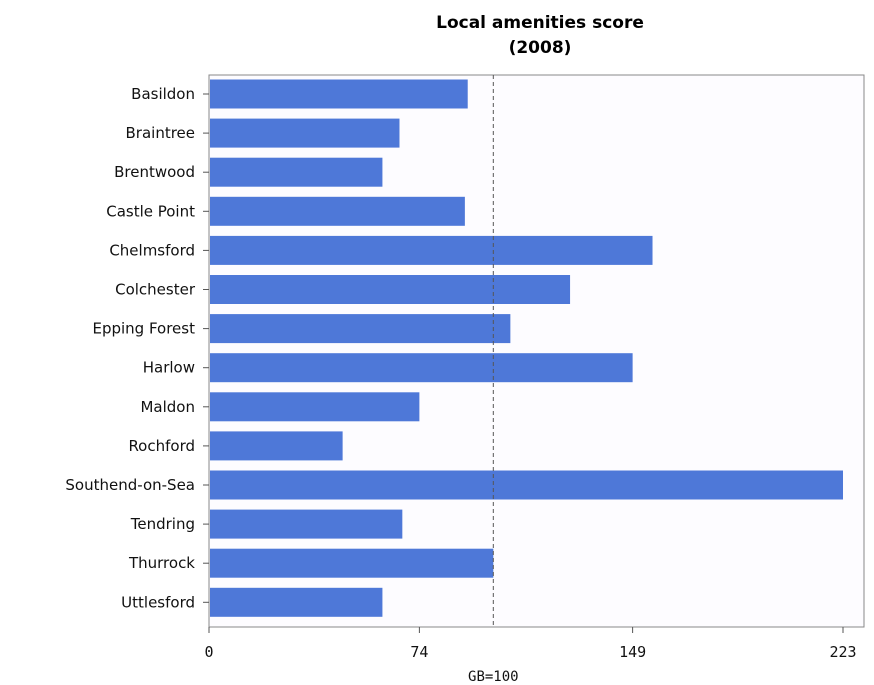 Image resolution: width=874 pixels, height=685 pixels. Describe the element at coordinates (305, 133) in the screenshot. I see `bar-braintree` at that location.